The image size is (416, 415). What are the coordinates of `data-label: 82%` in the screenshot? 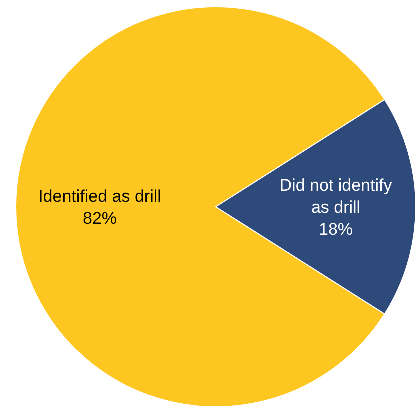 It's located at (100, 218).